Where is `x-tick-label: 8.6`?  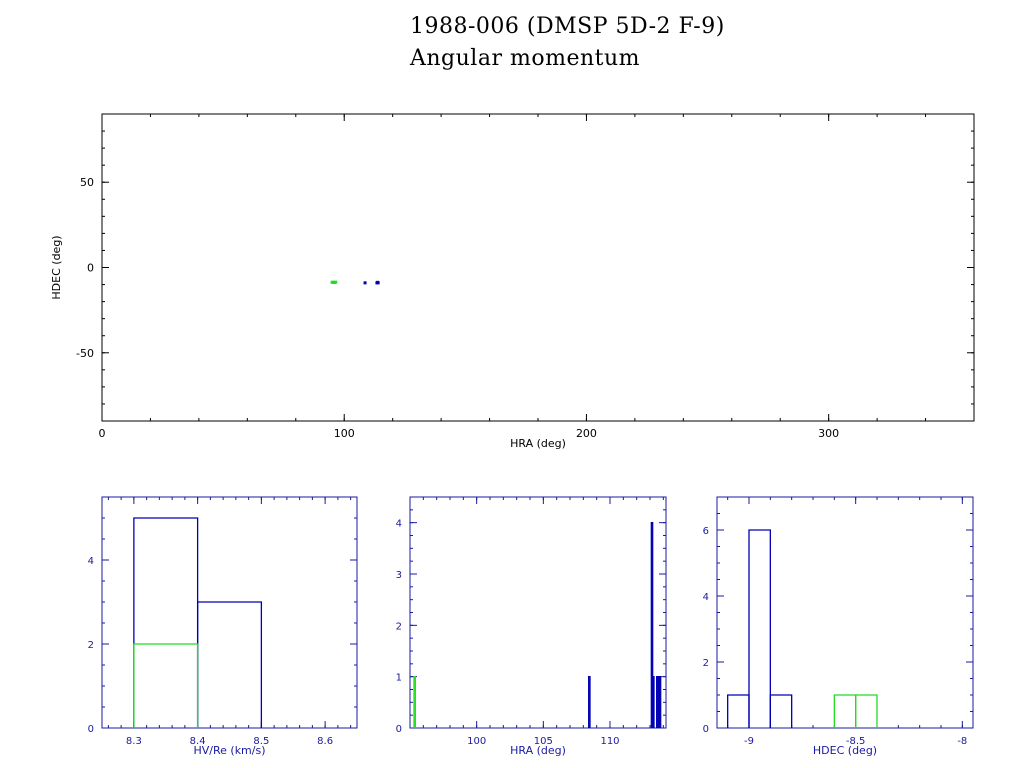 x-tick-label: 8.6 is located at coordinates (325, 741).